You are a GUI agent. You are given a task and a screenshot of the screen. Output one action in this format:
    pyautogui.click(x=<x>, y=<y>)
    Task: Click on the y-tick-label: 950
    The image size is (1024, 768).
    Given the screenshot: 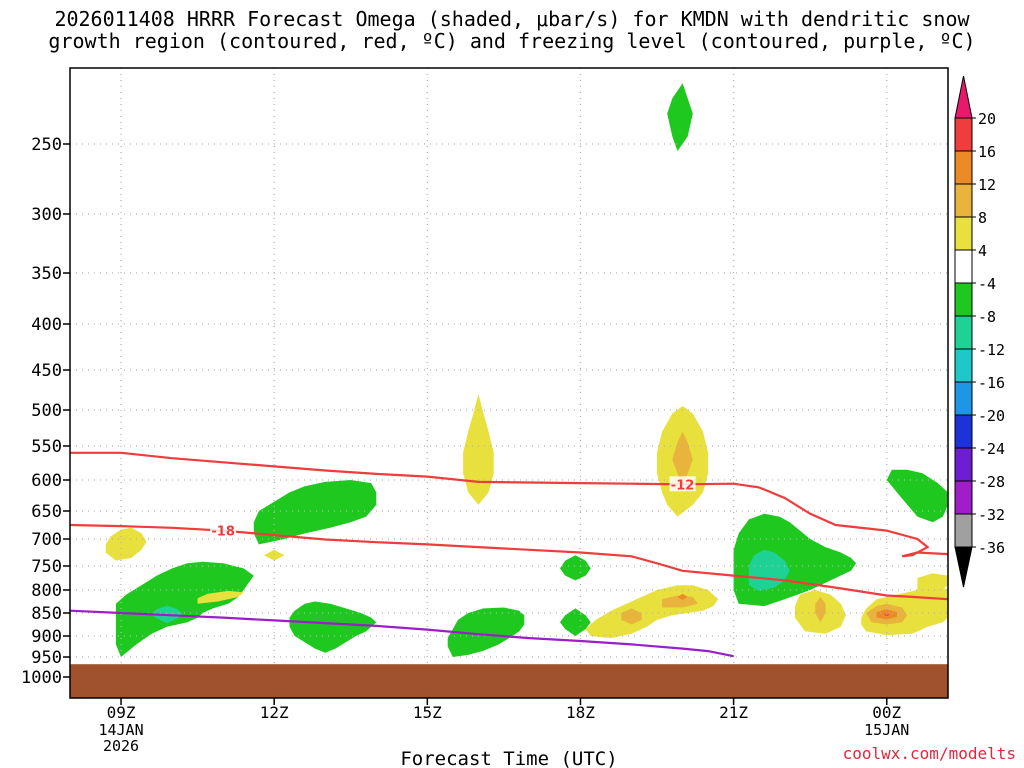 What is the action you would take?
    pyautogui.click(x=46, y=658)
    